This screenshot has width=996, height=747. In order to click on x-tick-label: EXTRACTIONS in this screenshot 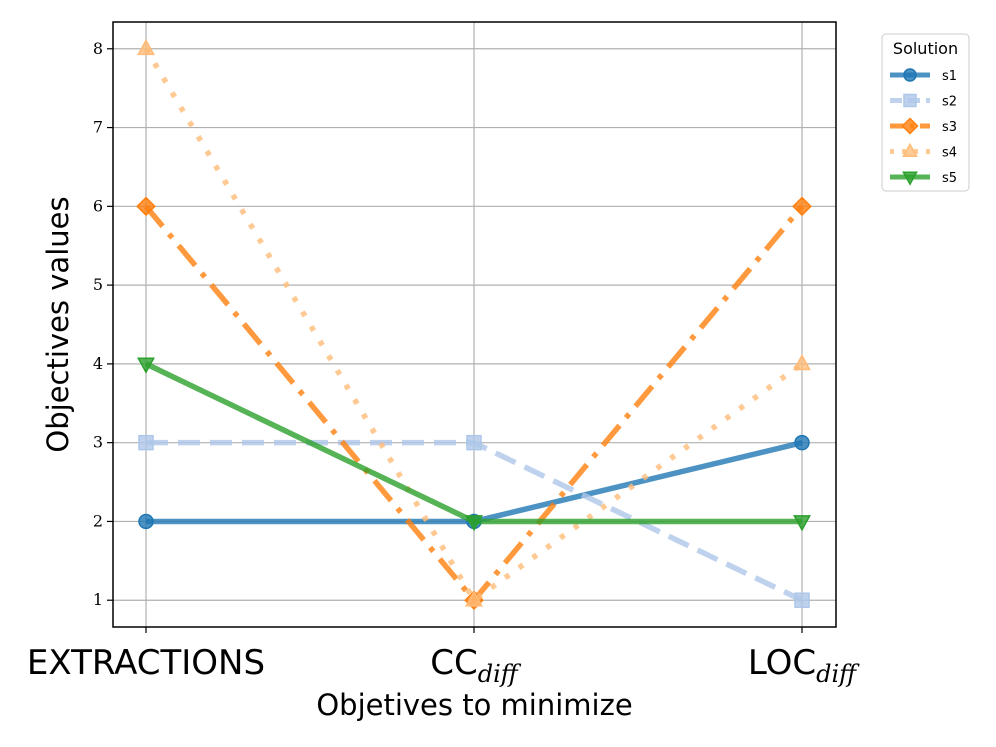, I will do `click(146, 663)`.